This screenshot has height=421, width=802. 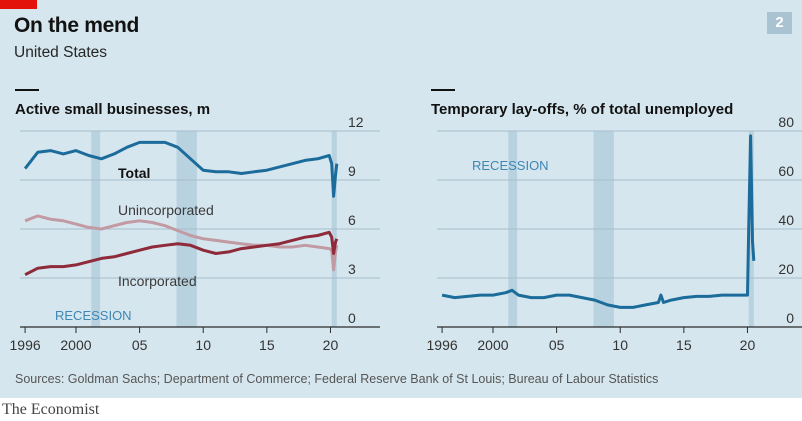 I want to click on left-series-label-incorporated: Incorporated, so click(x=157, y=281).